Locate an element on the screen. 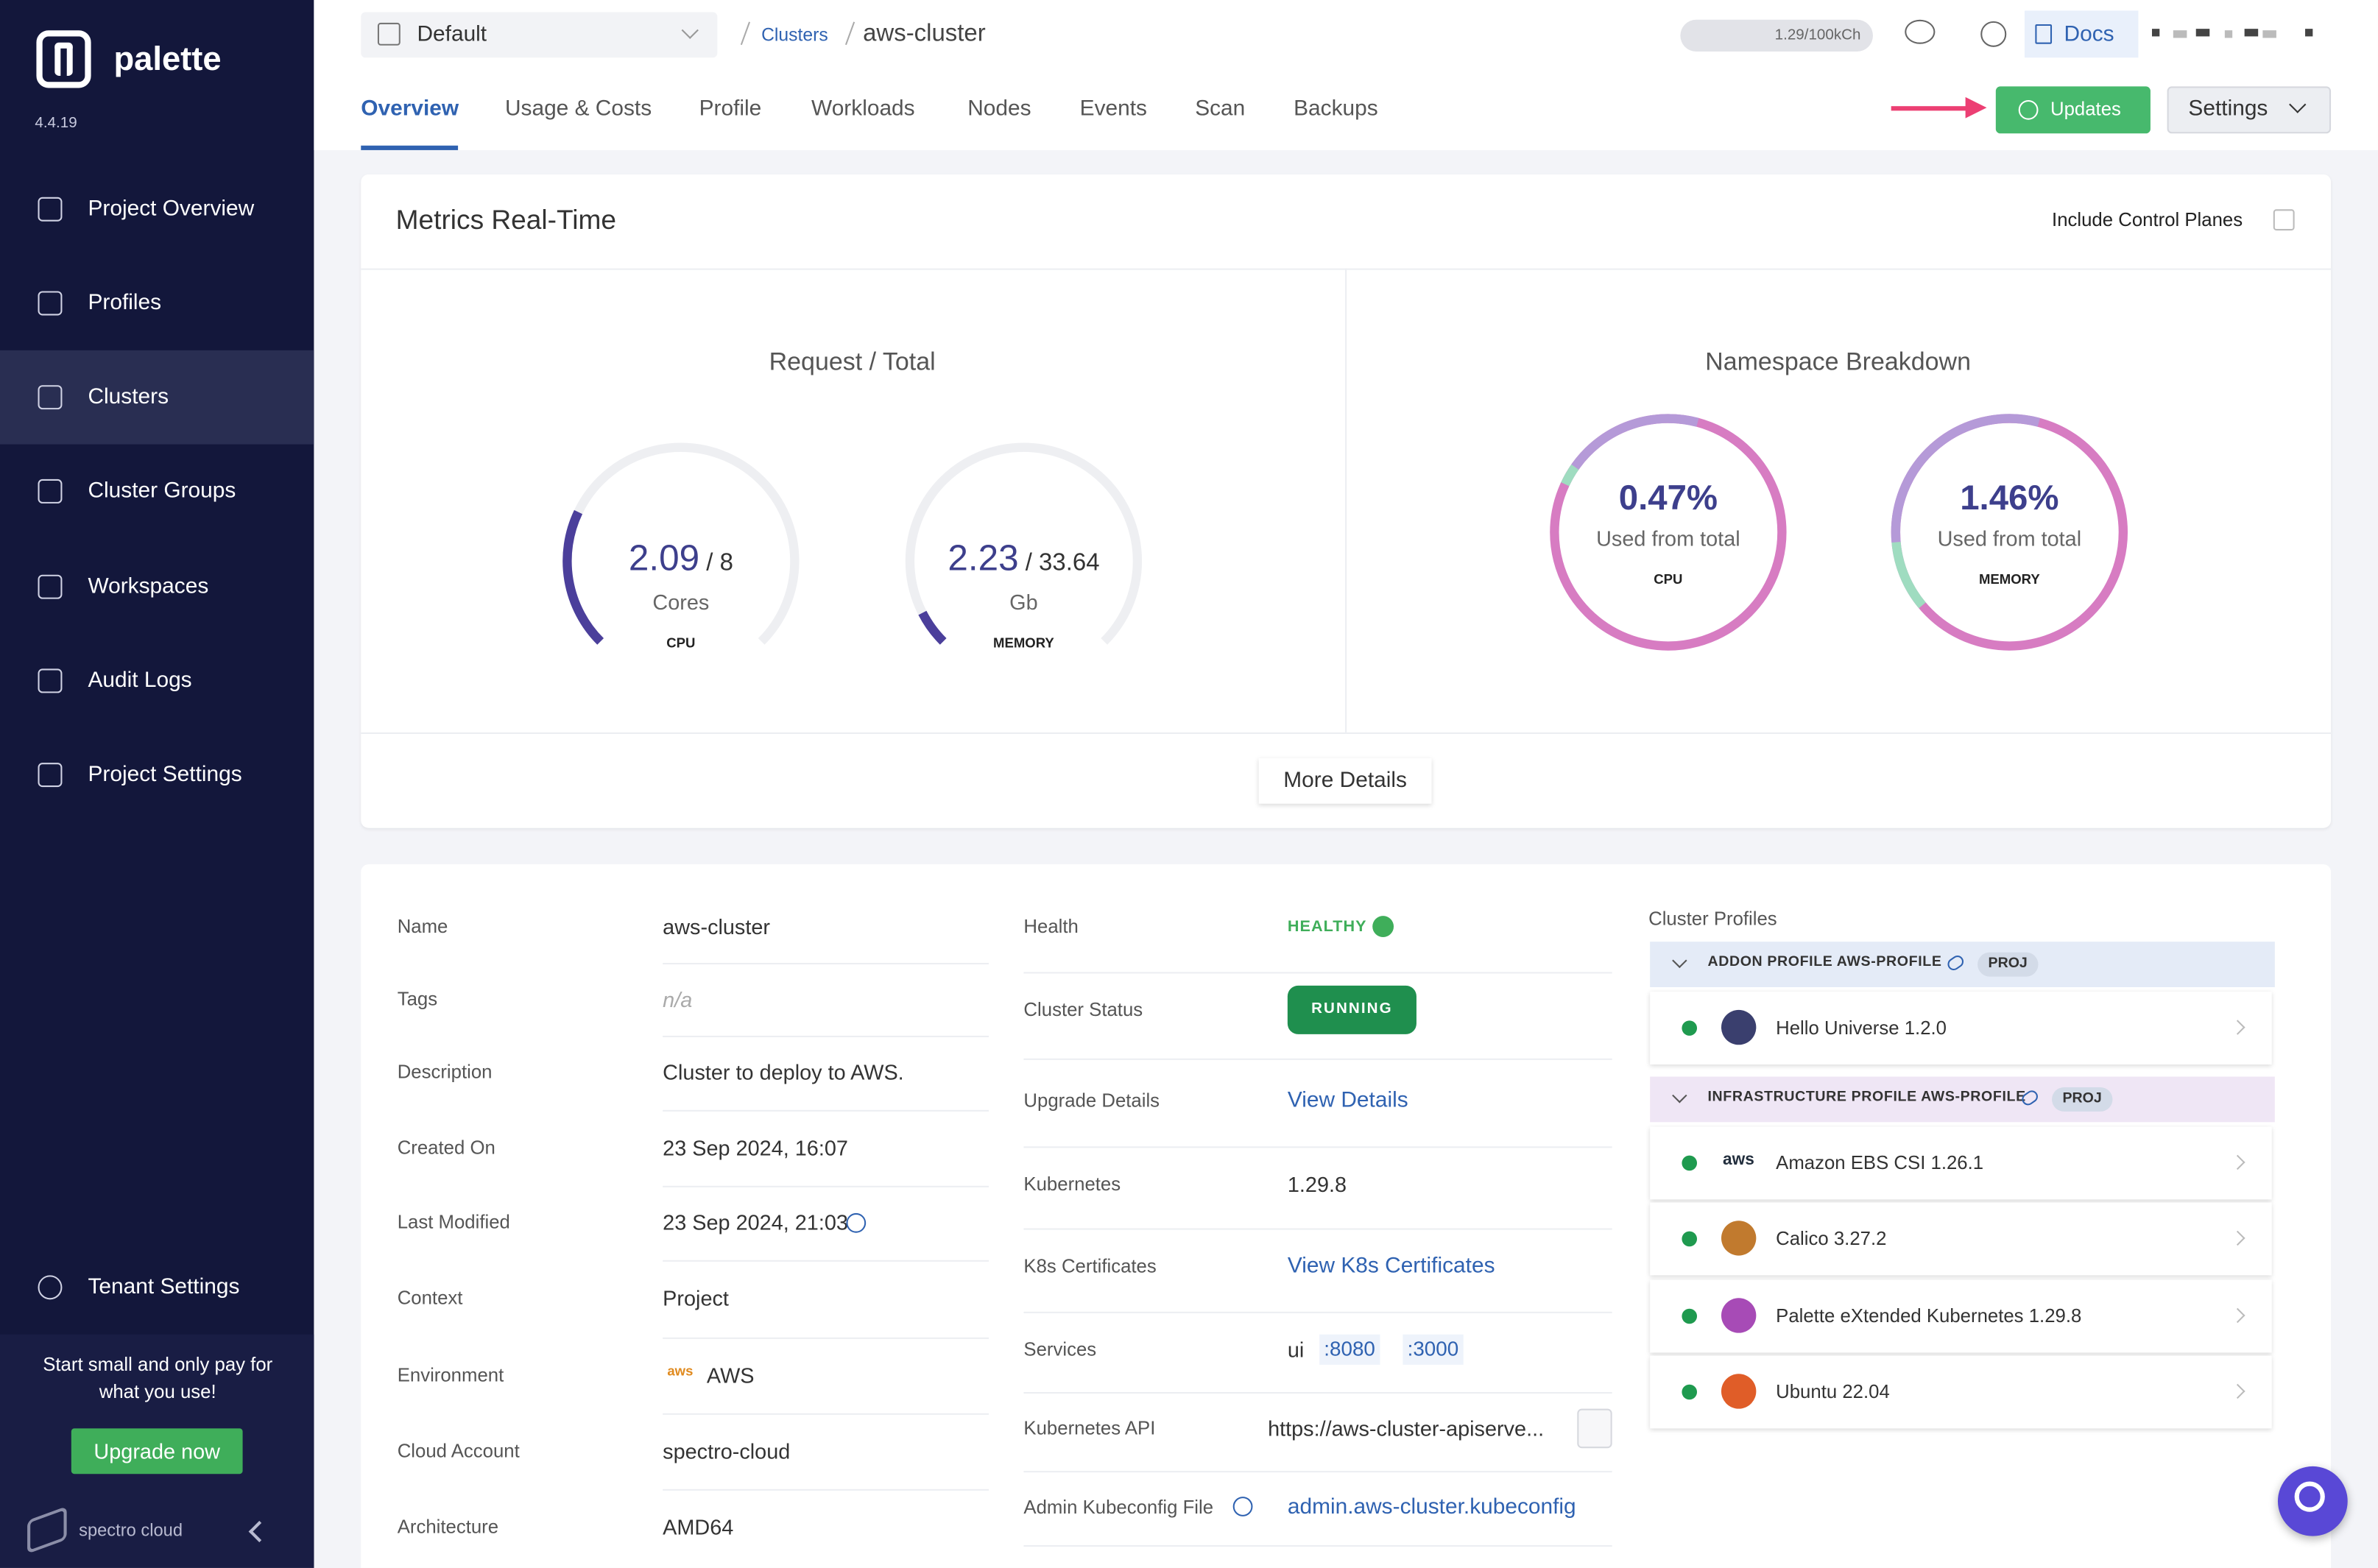 The width and height of the screenshot is (2378, 1568). pack-name: Amazon EBS CSI 1.26.1 is located at coordinates (1880, 1162).